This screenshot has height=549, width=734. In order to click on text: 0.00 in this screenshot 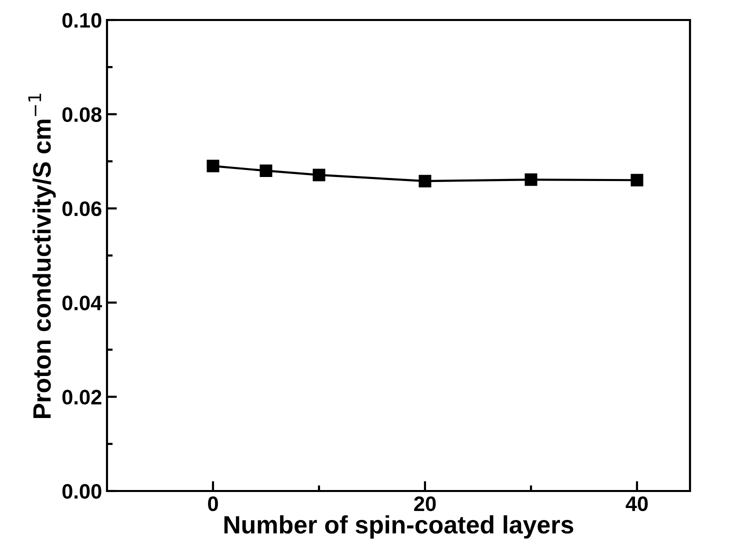, I will do `click(82, 491)`.